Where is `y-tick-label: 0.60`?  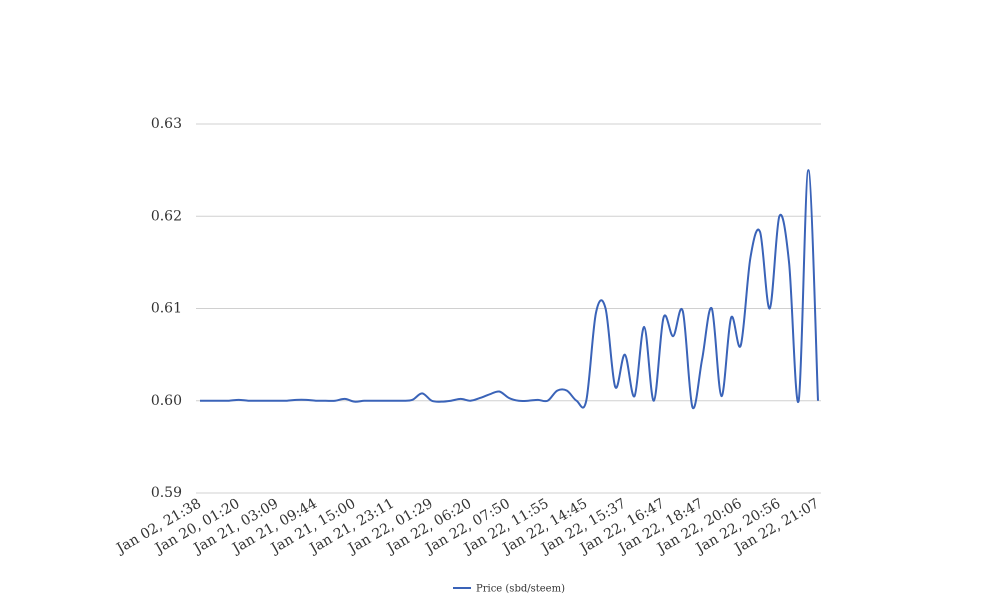
y-tick-label: 0.60 is located at coordinates (166, 401).